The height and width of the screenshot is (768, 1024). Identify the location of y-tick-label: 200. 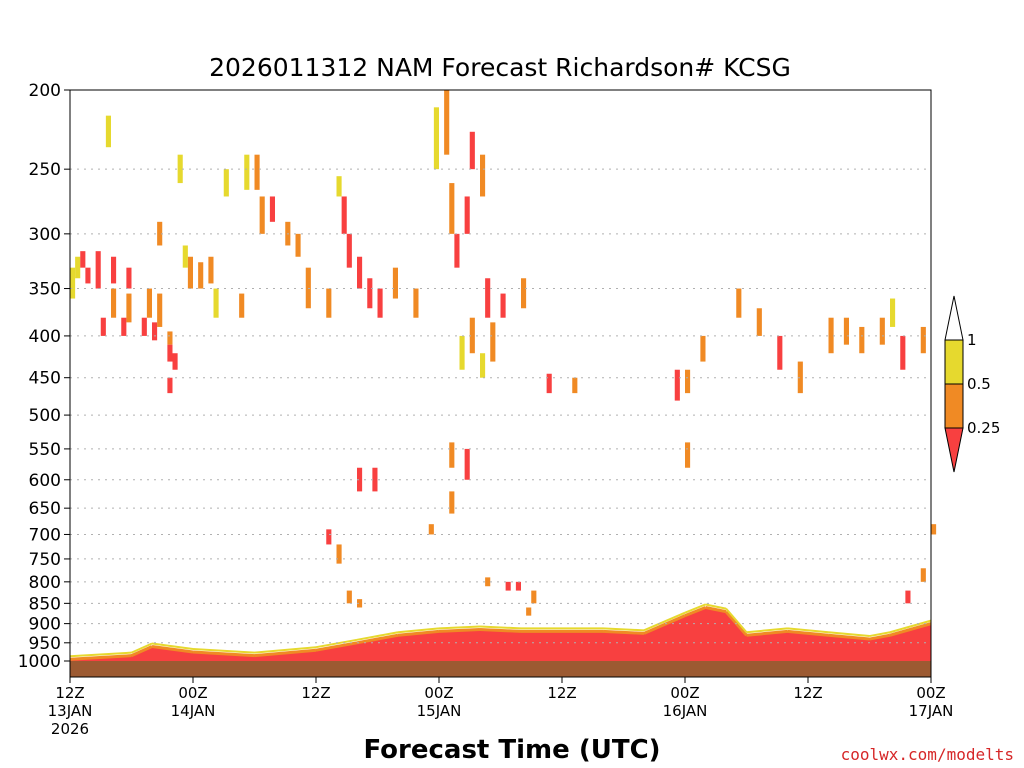
(45, 91).